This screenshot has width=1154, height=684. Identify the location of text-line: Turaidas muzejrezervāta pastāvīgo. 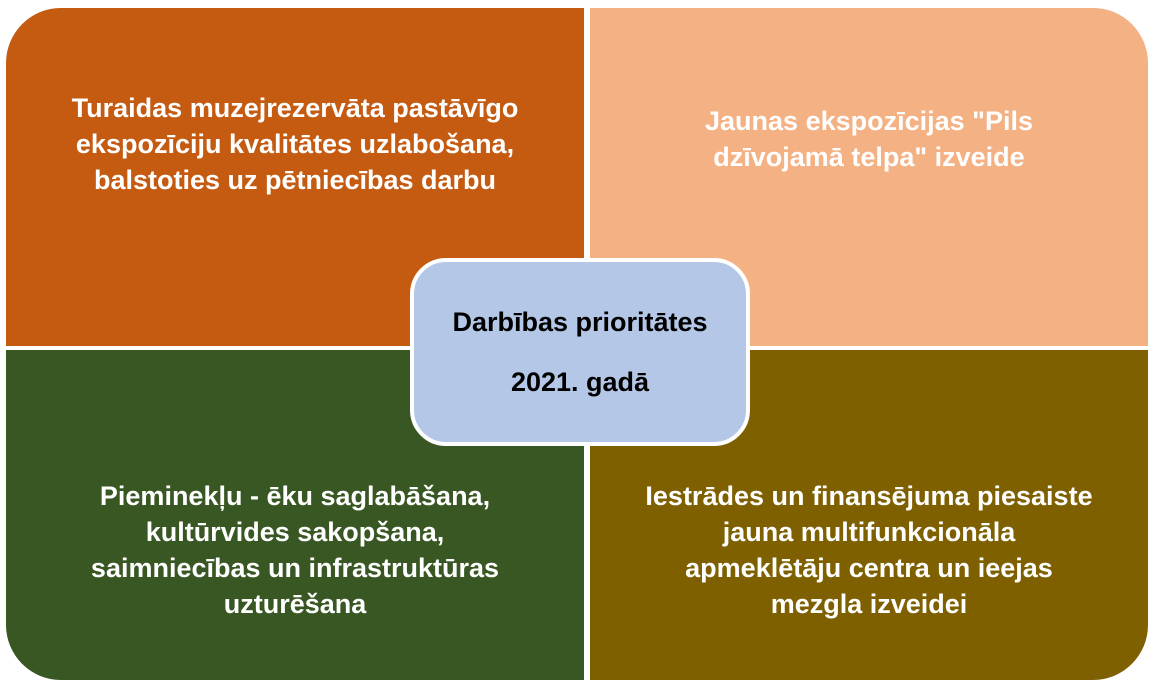
(295, 108).